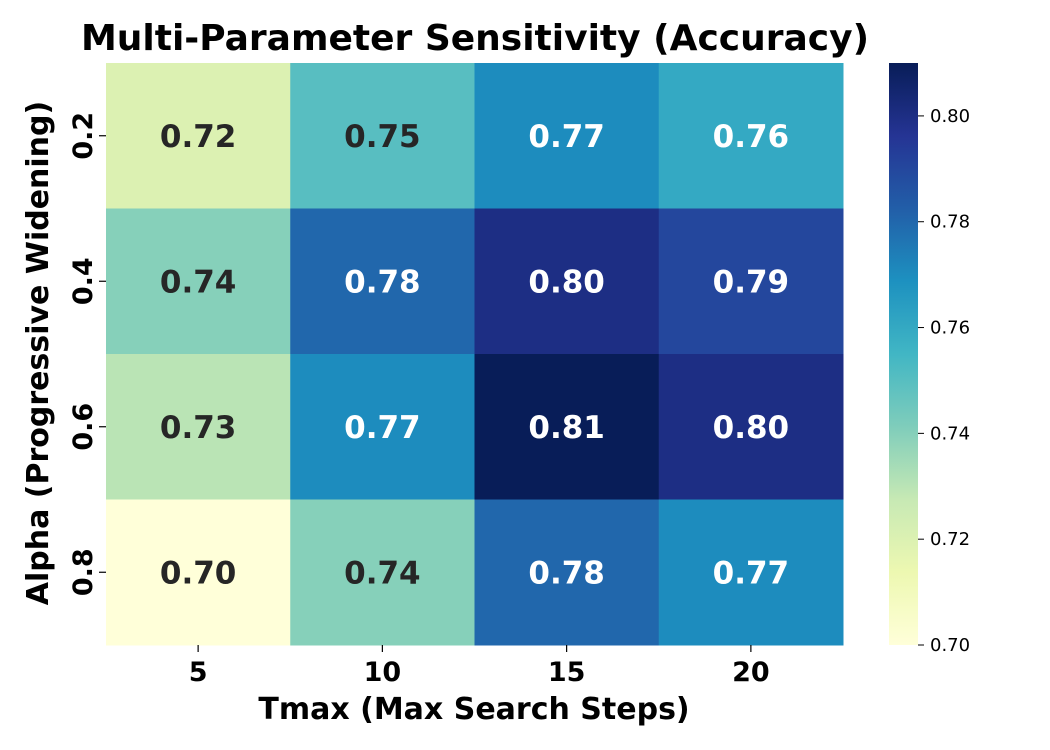  I want to click on heatmap-cell-r2-c0, so click(198, 427).